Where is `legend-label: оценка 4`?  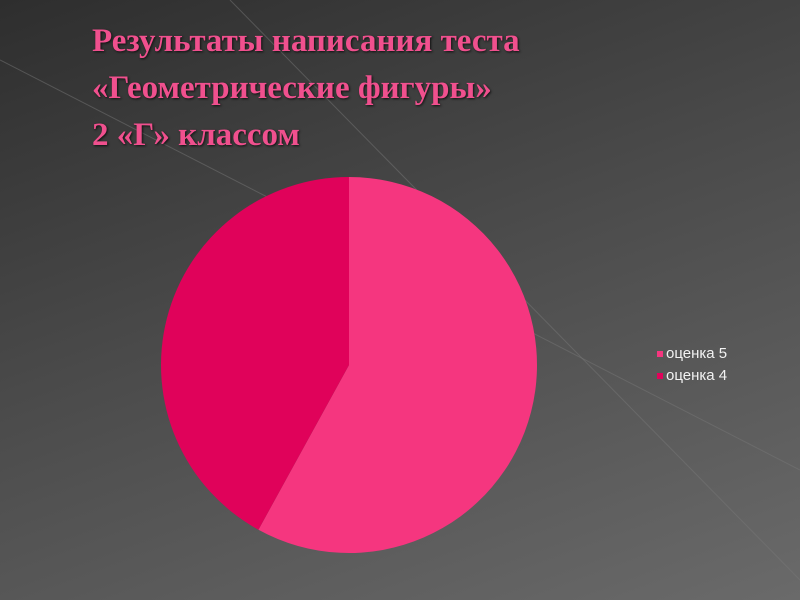 legend-label: оценка 4 is located at coordinates (696, 375).